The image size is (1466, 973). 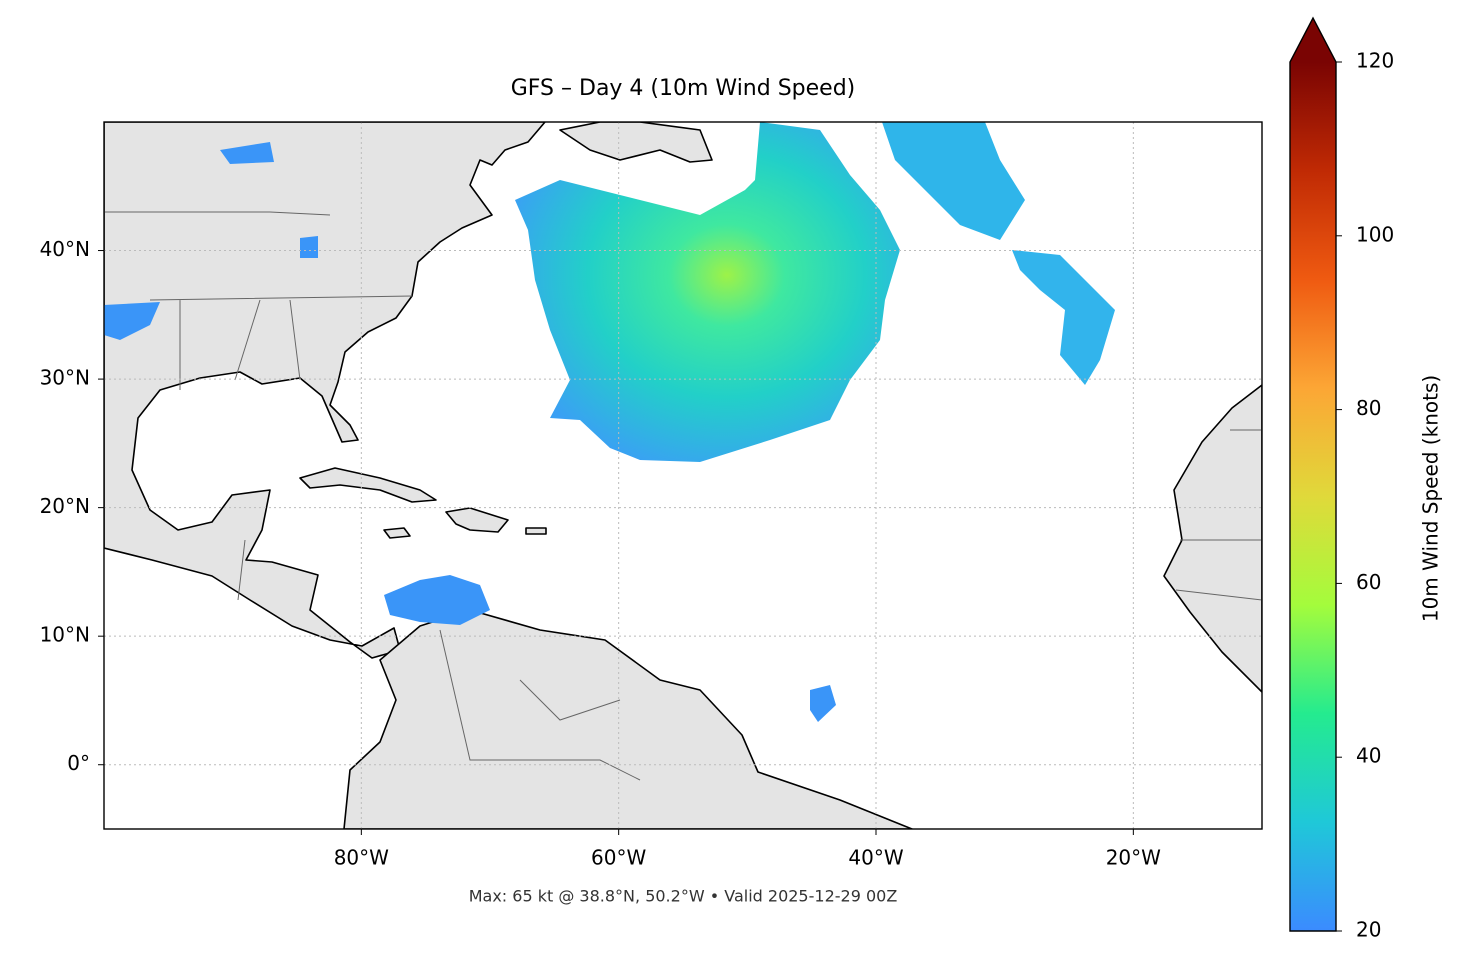 I want to click on colorbar-tick-label: 60, so click(x=1368, y=582).